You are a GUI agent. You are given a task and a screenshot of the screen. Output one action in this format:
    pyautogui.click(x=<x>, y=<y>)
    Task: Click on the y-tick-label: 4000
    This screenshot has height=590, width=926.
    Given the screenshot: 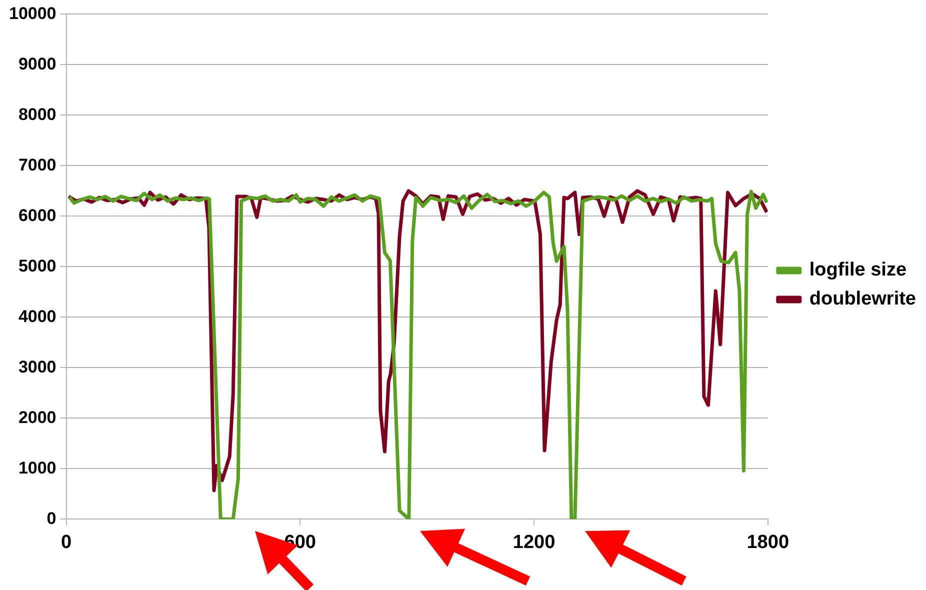 What is the action you would take?
    pyautogui.click(x=37, y=316)
    